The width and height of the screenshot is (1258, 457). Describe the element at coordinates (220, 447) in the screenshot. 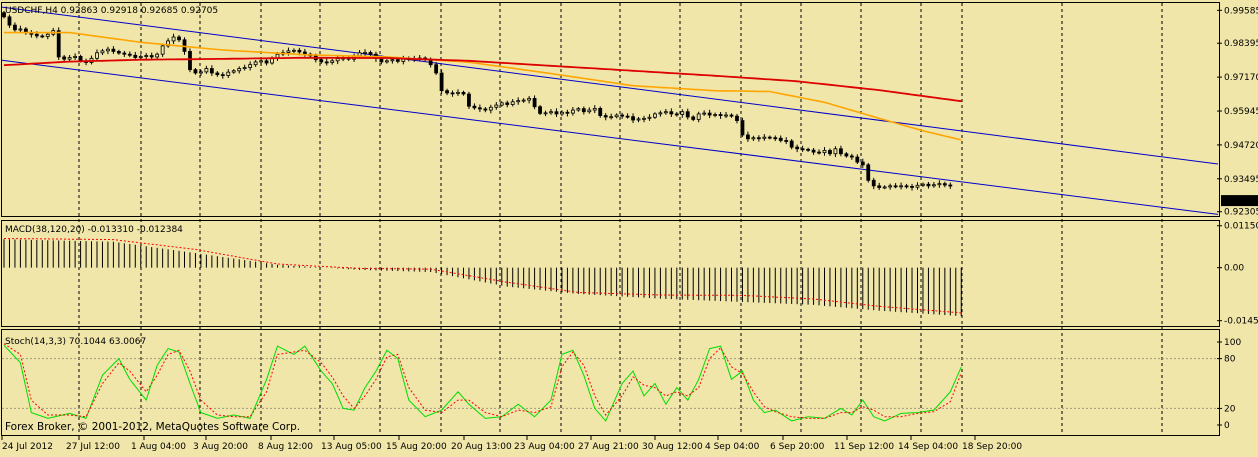

I see `time-tick-label: 3 Aug 20:00` at that location.